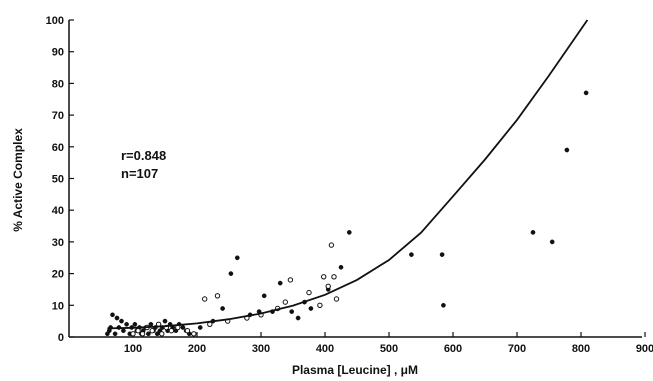 This screenshot has height=381, width=653. What do you see at coordinates (197, 349) in the screenshot?
I see `x-tick-label: 200` at bounding box center [197, 349].